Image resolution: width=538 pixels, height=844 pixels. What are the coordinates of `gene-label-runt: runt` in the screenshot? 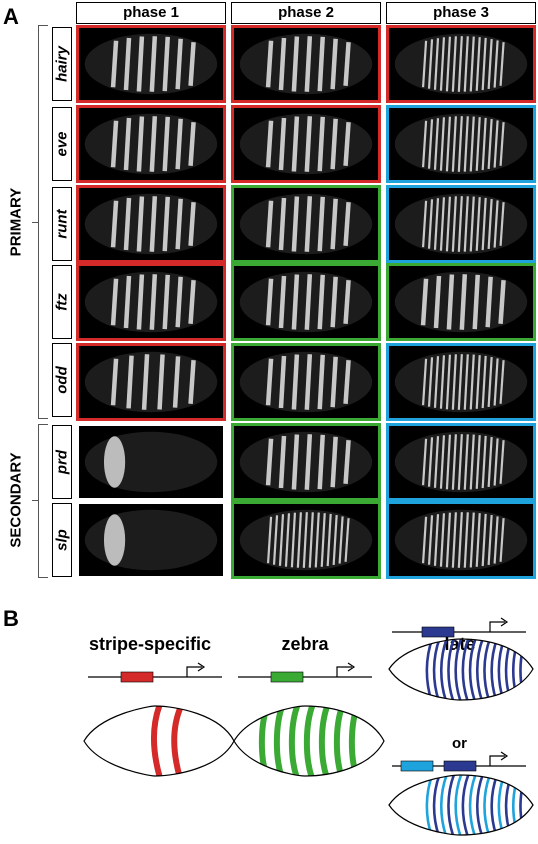 It's located at (62, 224).